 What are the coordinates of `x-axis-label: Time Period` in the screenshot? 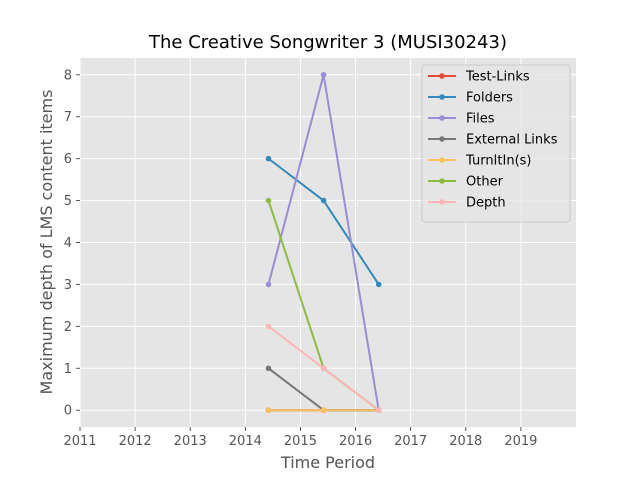 It's located at (327, 462).